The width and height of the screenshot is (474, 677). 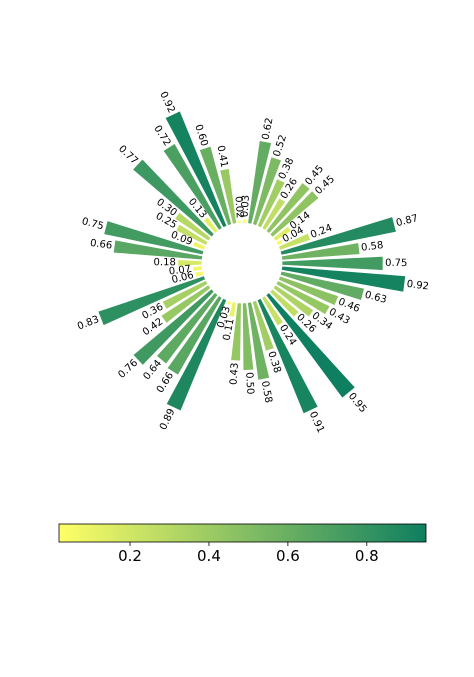 I want to click on value-label-14: 0.06, so click(x=183, y=278).